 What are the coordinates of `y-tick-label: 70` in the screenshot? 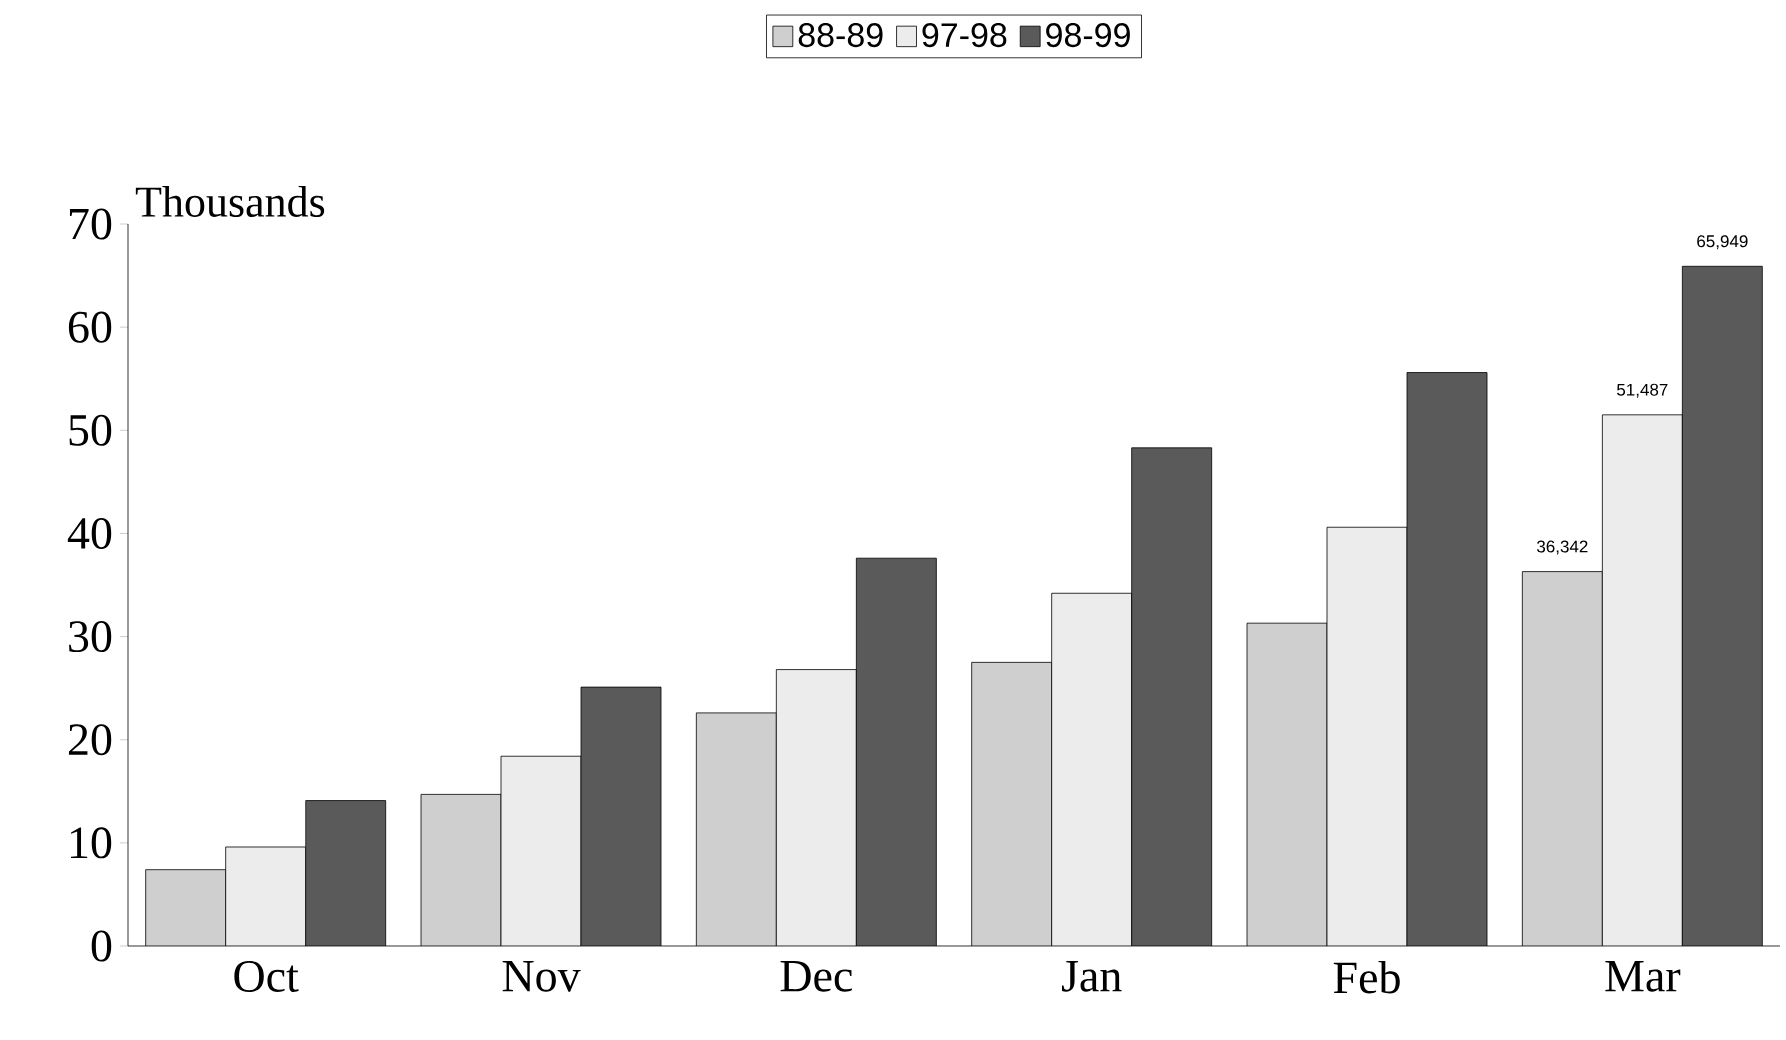 It's located at (90, 224).